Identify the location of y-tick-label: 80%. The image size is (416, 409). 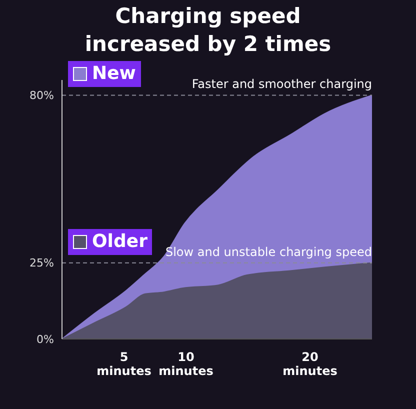
(42, 95).